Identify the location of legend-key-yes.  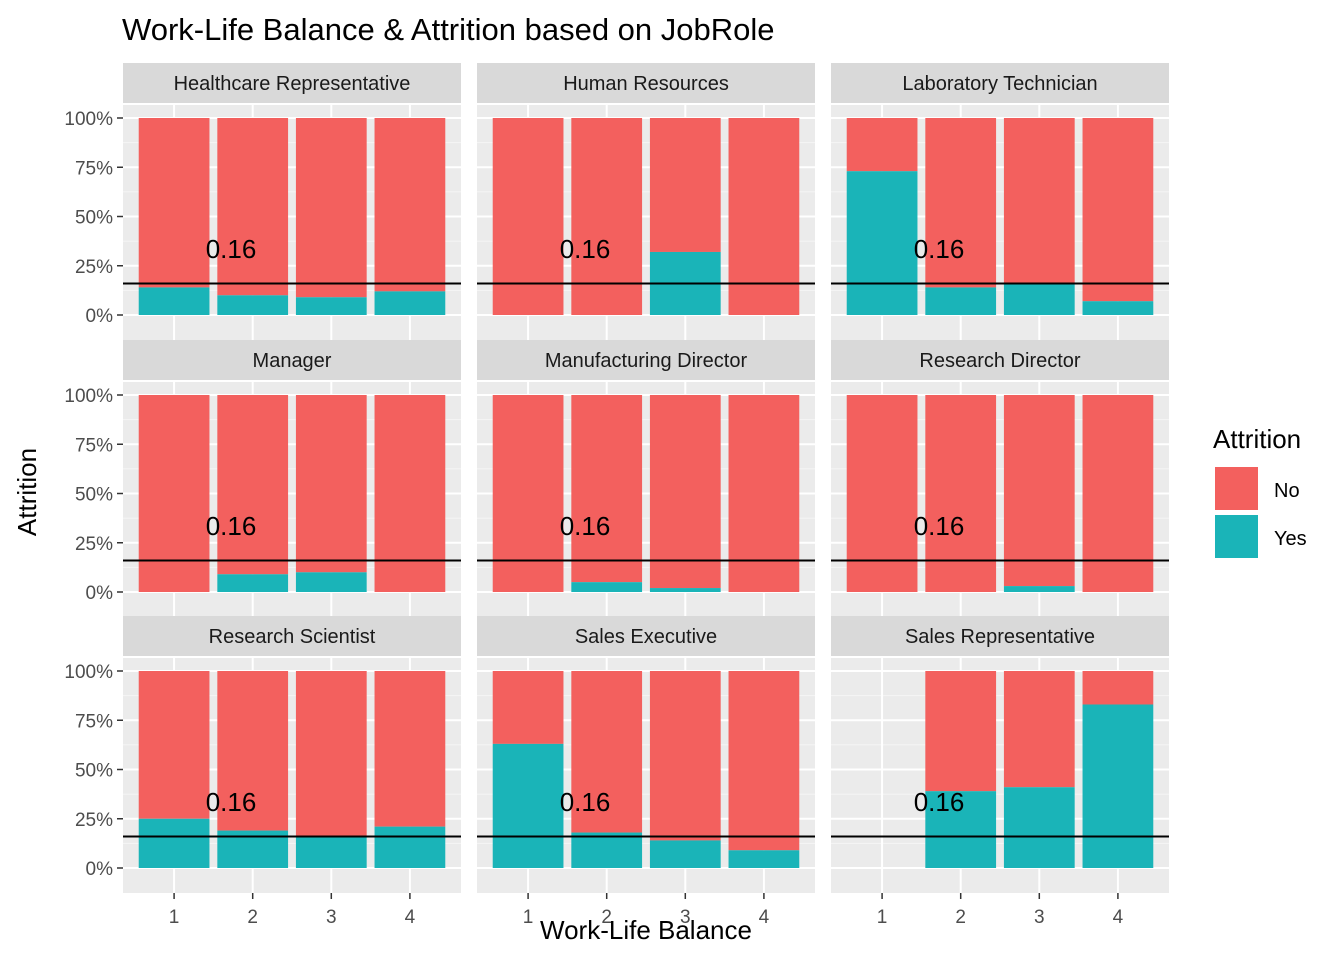
(1236, 536).